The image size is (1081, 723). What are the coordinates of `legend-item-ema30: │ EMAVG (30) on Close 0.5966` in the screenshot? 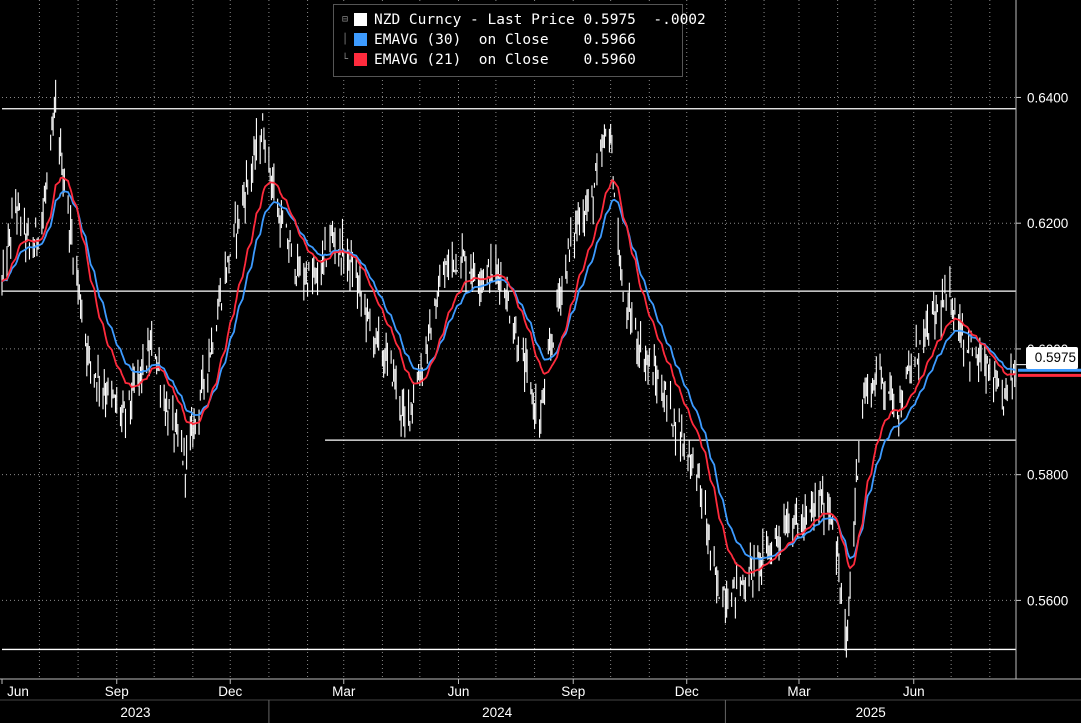 It's located at (508, 40).